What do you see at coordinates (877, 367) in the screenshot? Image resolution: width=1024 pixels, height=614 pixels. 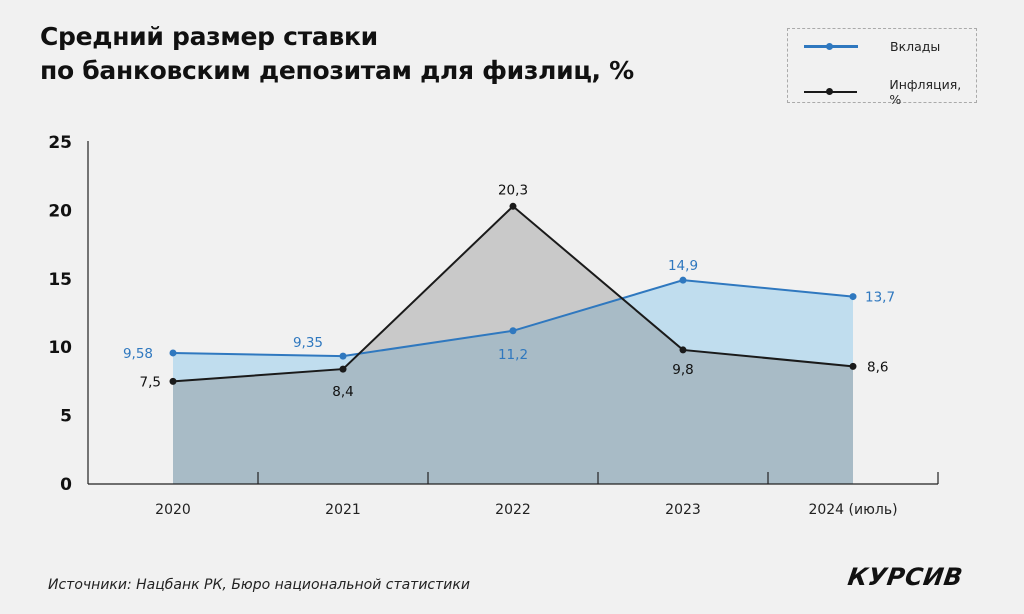 I see `data-label: 8,6` at bounding box center [877, 367].